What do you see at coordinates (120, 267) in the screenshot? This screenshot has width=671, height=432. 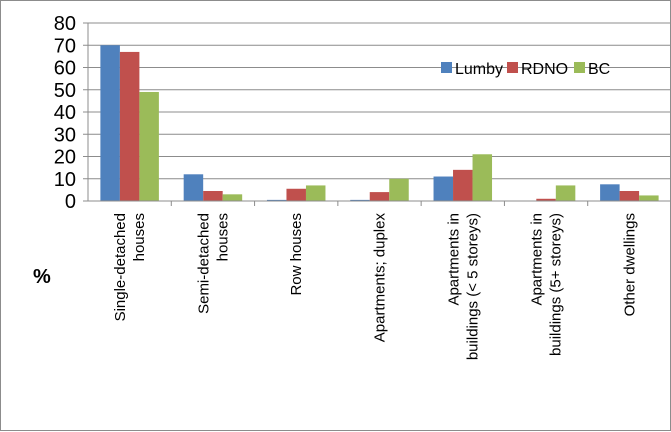 I see `category-label: Single-detached` at bounding box center [120, 267].